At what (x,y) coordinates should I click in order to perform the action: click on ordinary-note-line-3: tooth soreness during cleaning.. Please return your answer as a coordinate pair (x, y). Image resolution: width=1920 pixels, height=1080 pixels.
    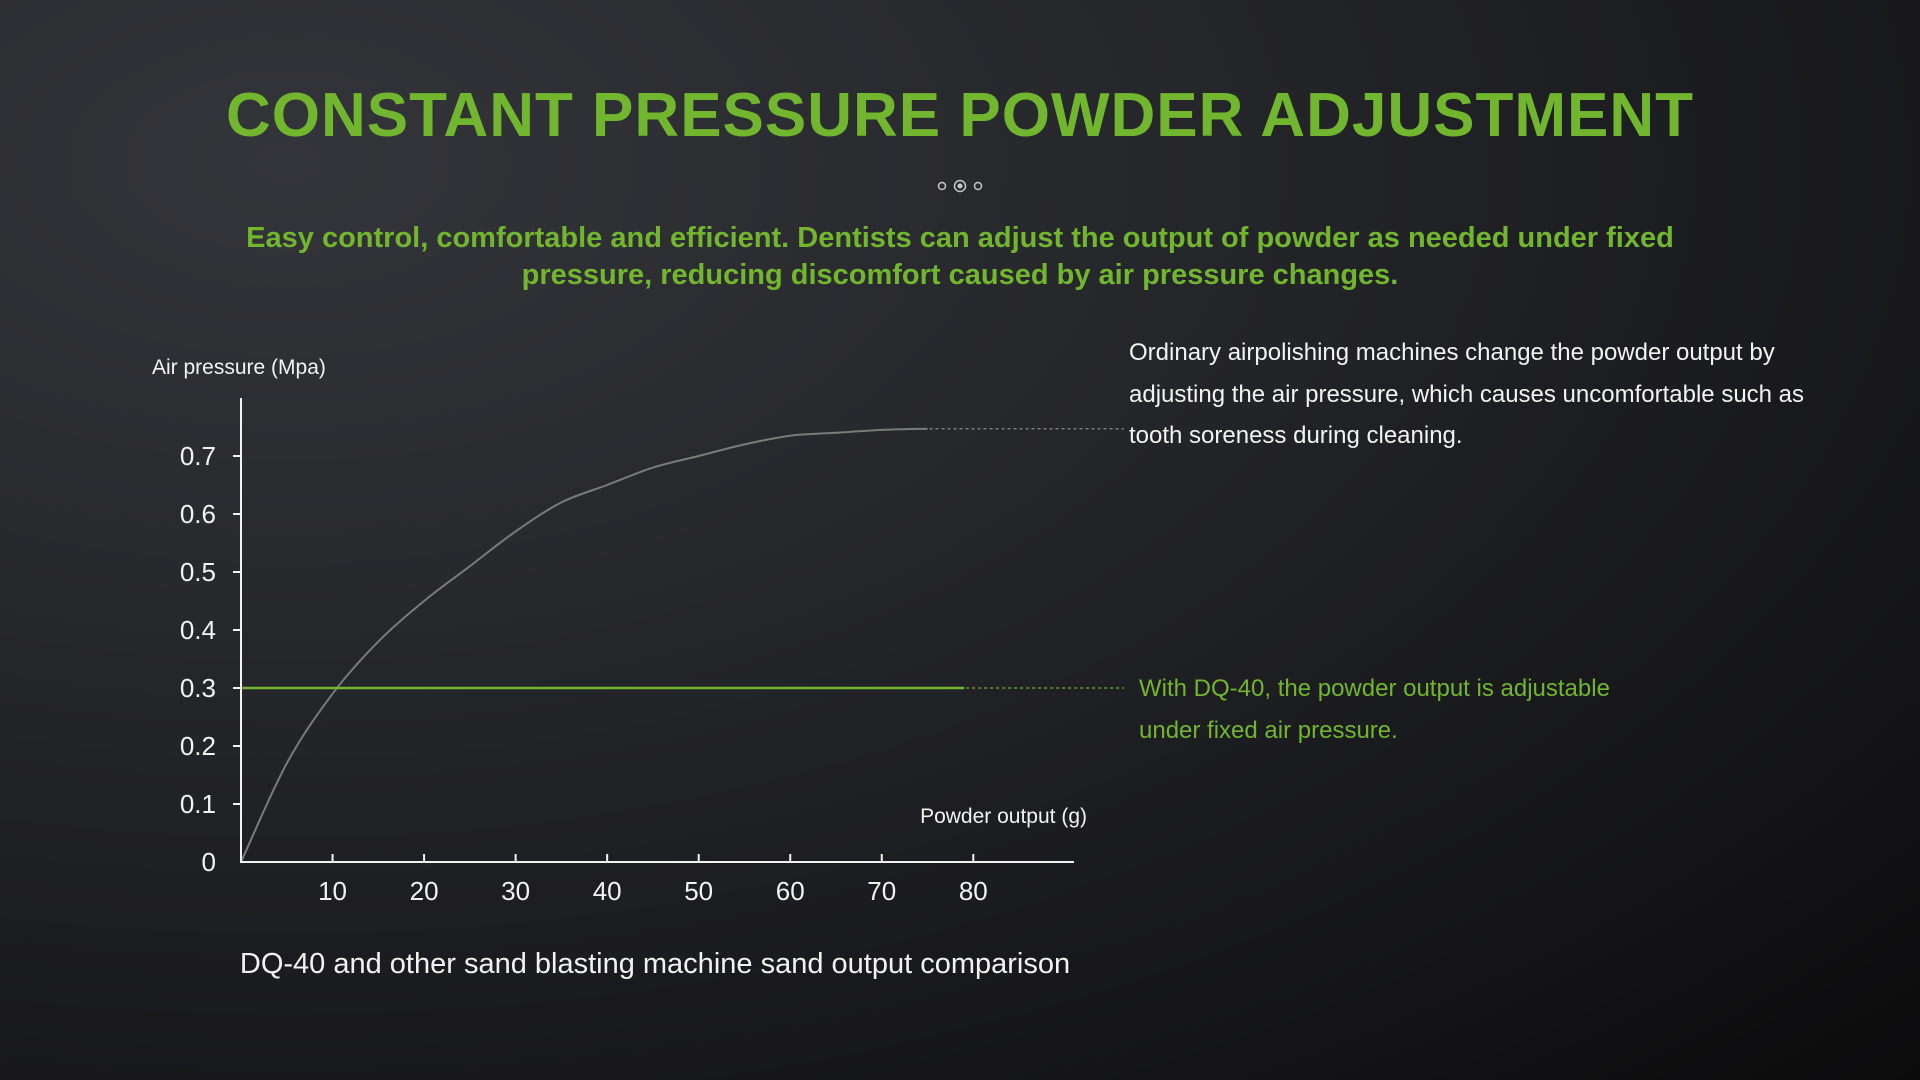
    Looking at the image, I should click on (1296, 435).